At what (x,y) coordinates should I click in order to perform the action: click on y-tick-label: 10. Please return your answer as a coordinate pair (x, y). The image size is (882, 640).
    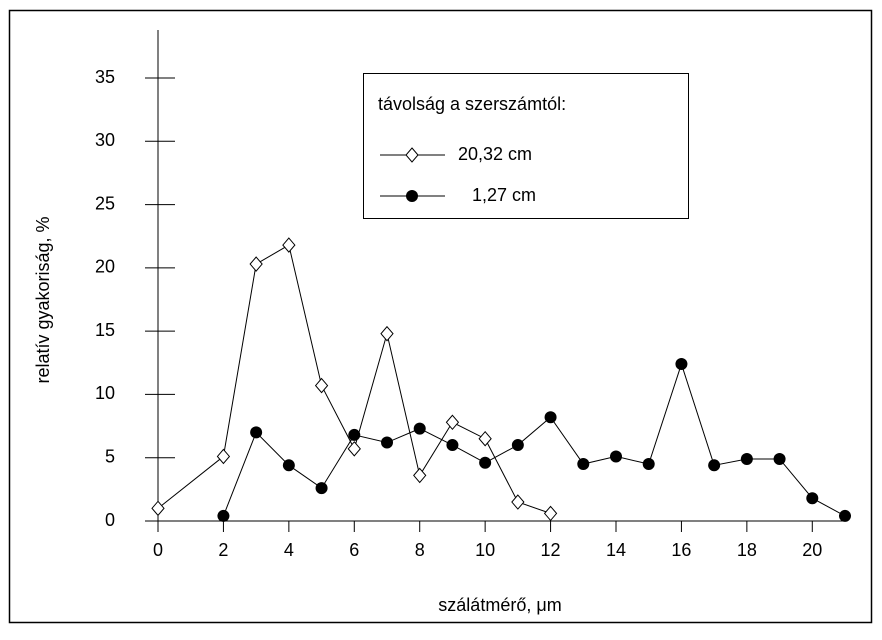
    Looking at the image, I should click on (105, 393).